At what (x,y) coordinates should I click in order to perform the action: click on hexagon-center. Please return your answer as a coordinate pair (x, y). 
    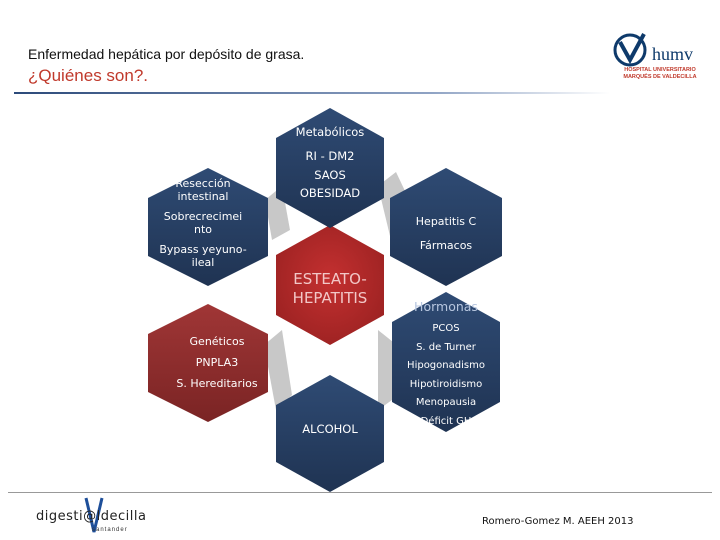
    Looking at the image, I should click on (330, 285).